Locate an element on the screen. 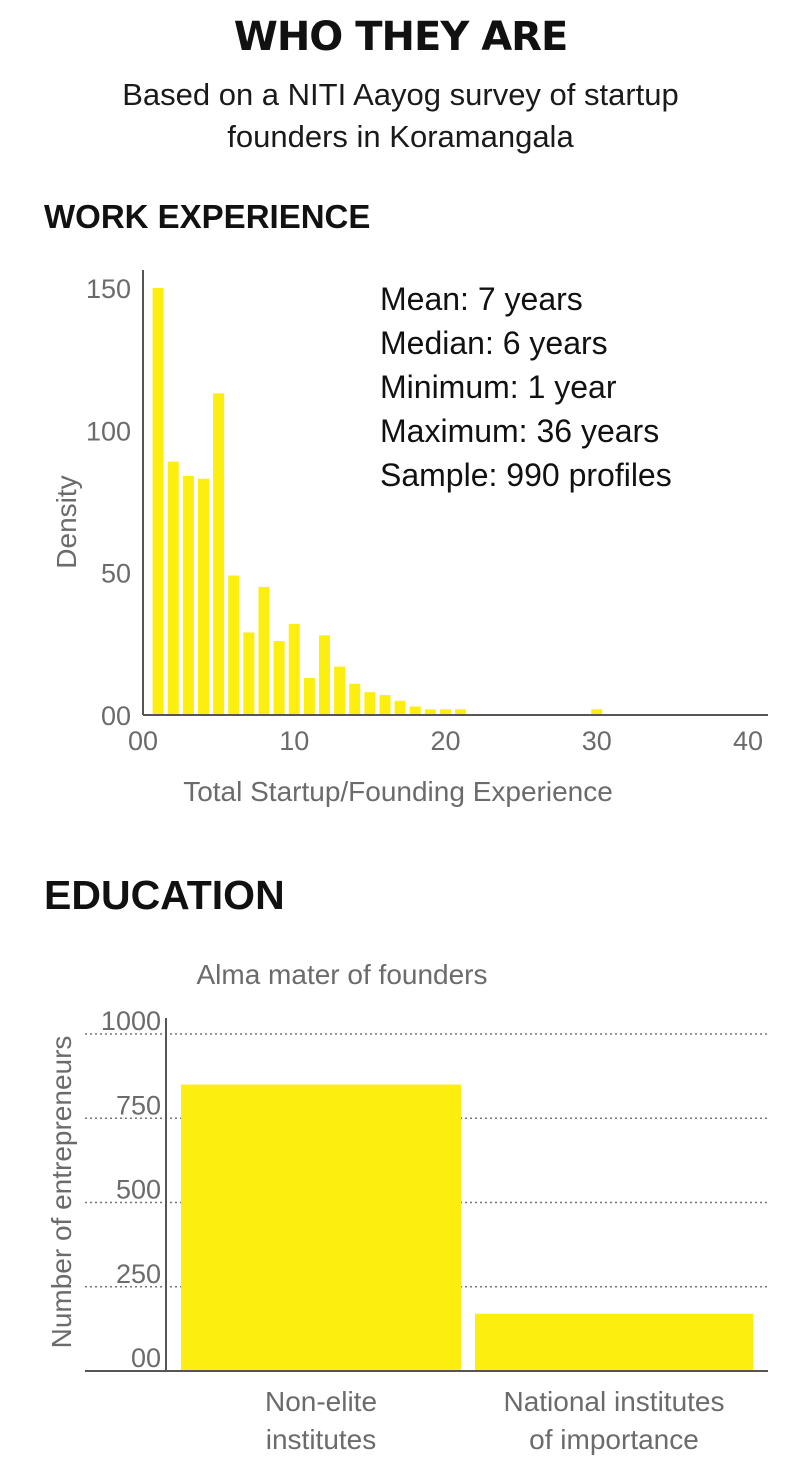 The height and width of the screenshot is (1476, 801). y-axis-title: Density is located at coordinates (66, 521).